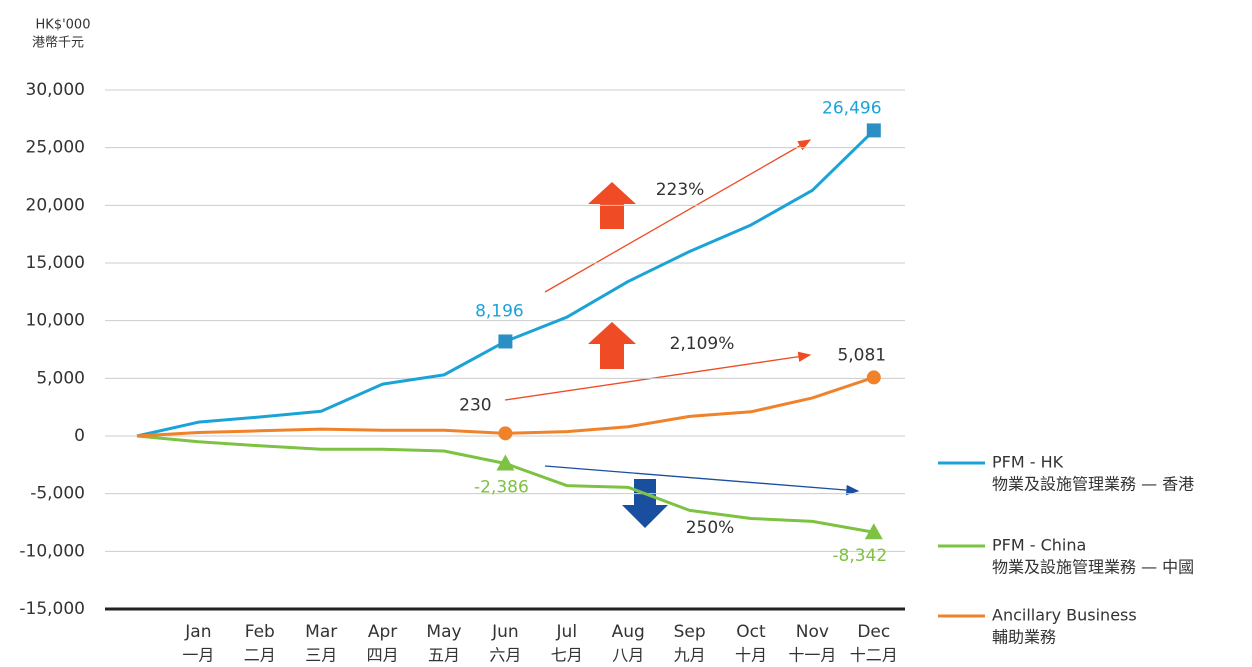  Describe the element at coordinates (58, 43) in the screenshot. I see `unit-label-cn: 港幣千元` at that location.